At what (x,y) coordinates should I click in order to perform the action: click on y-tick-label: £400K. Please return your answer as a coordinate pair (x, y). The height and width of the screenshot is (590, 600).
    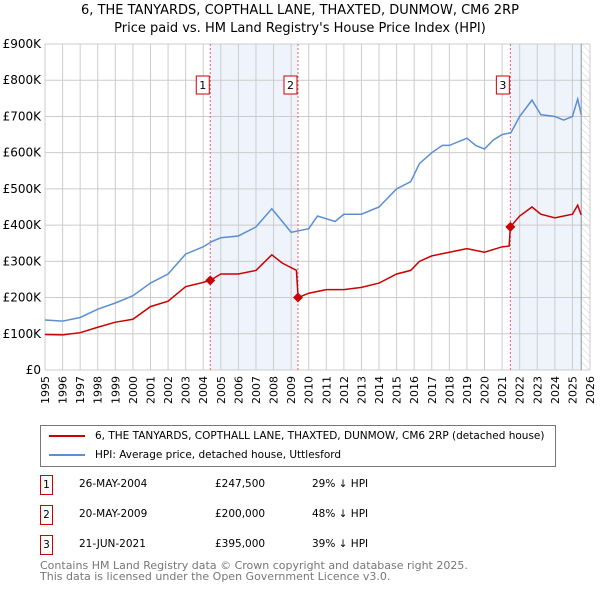
    Looking at the image, I should click on (23, 225).